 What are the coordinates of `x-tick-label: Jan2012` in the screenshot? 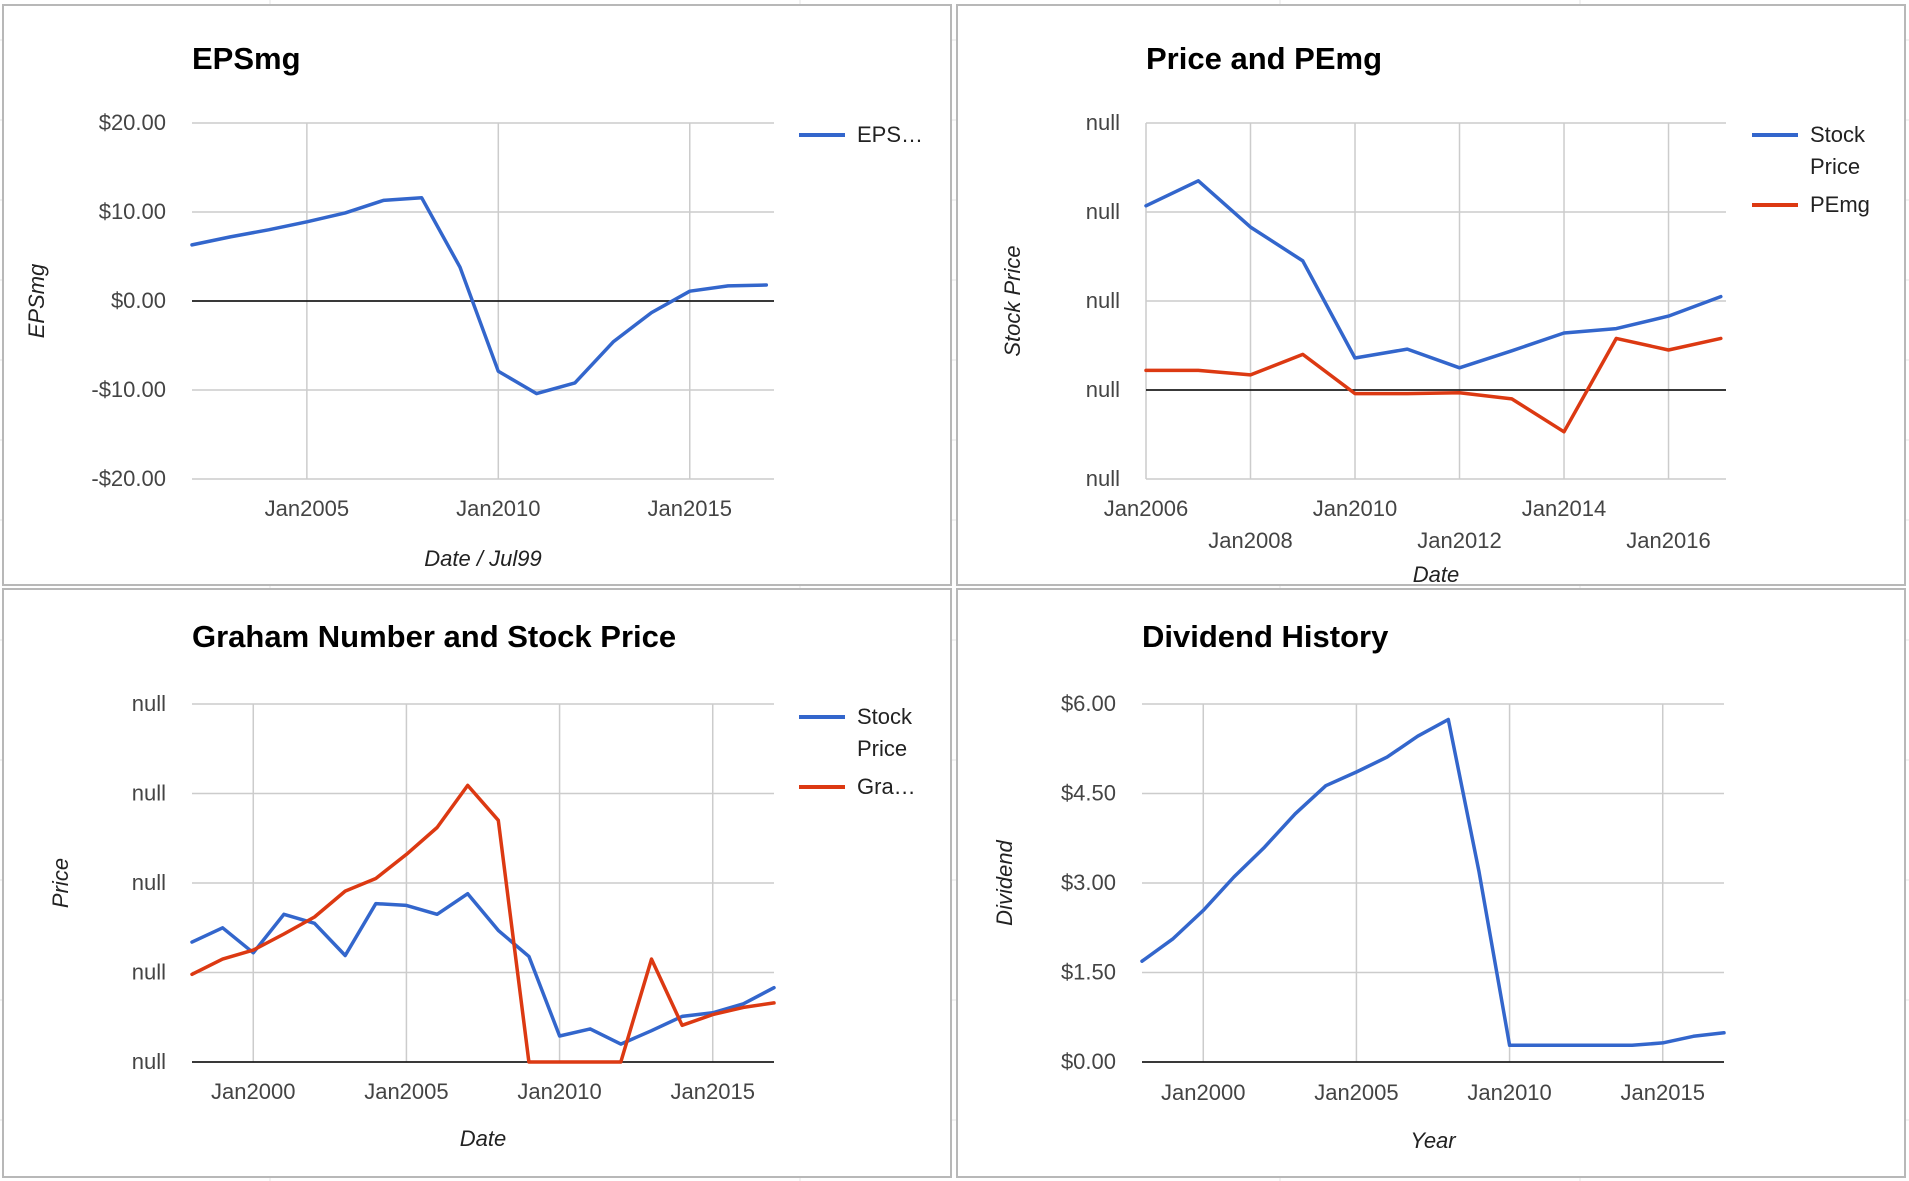 It's located at (1459, 540).